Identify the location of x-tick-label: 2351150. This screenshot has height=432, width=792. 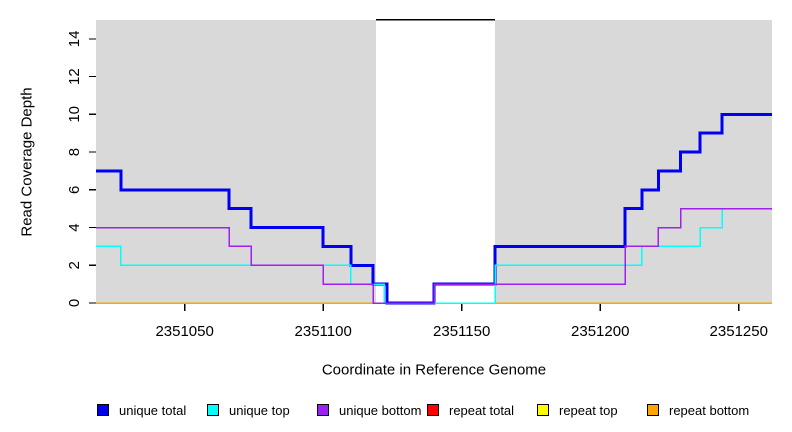
(461, 331).